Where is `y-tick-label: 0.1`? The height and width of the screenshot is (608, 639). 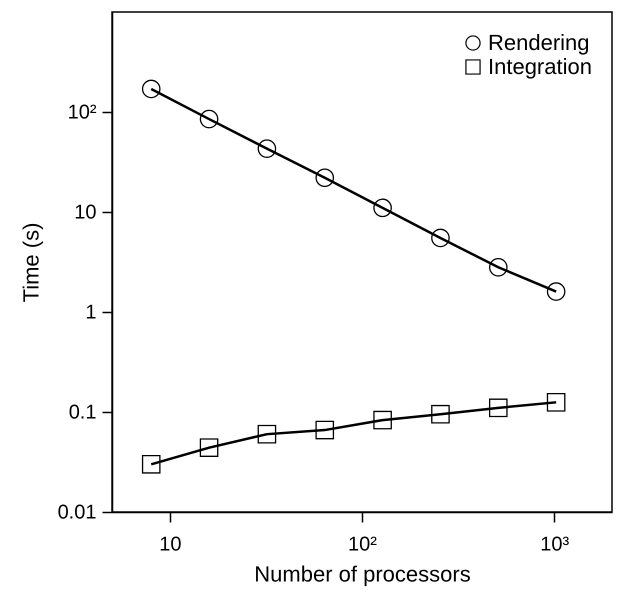 y-tick-label: 0.1 is located at coordinates (82, 413).